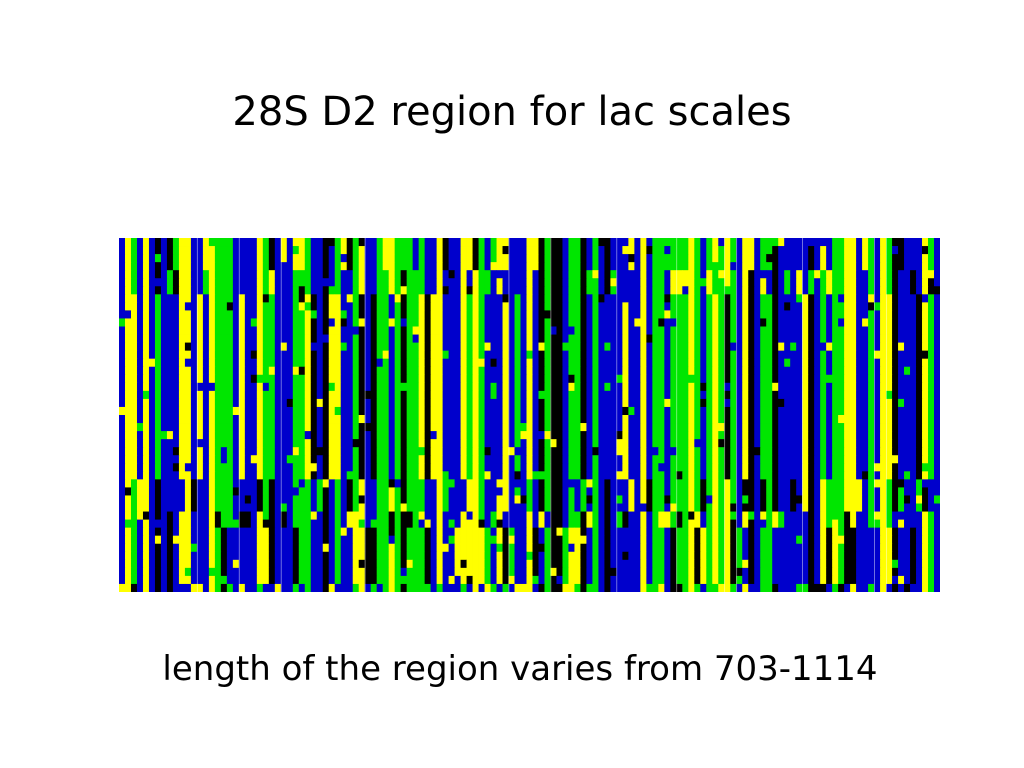 This screenshot has width=1024, height=768. I want to click on slide-title: 28S D2 region for lac scales, so click(512, 112).